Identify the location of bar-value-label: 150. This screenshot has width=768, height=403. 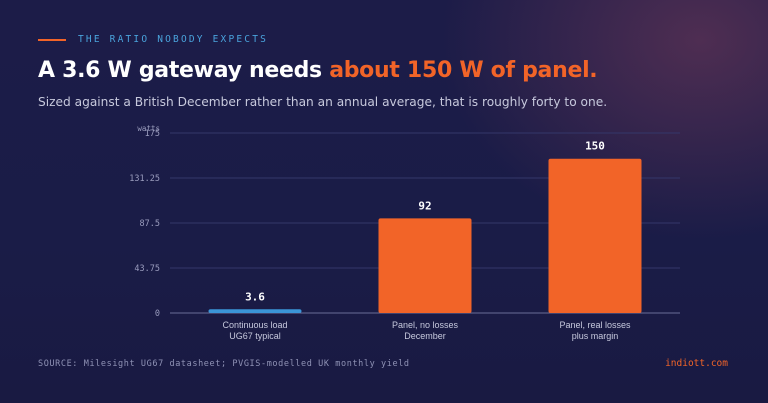
(595, 146).